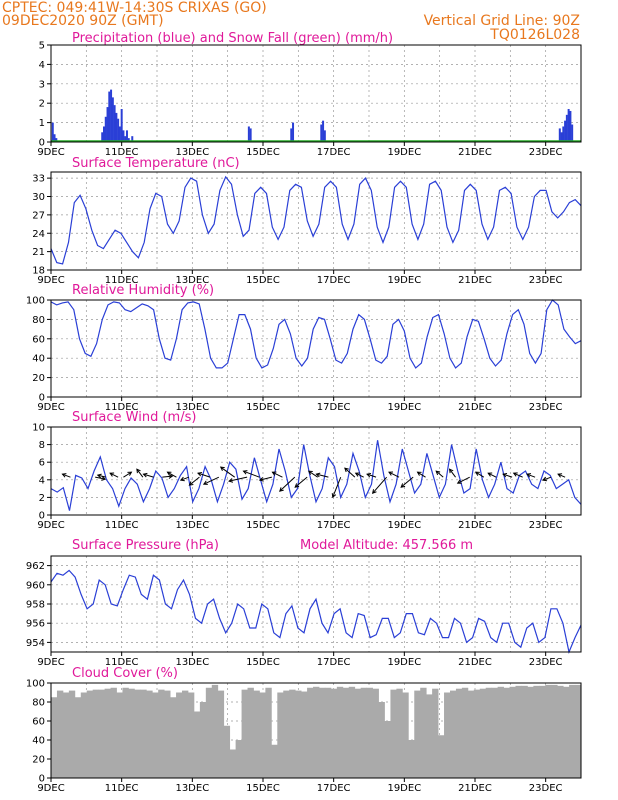 The height and width of the screenshot is (800, 618). I want to click on y-tick-label: 80, so click(38, 703).